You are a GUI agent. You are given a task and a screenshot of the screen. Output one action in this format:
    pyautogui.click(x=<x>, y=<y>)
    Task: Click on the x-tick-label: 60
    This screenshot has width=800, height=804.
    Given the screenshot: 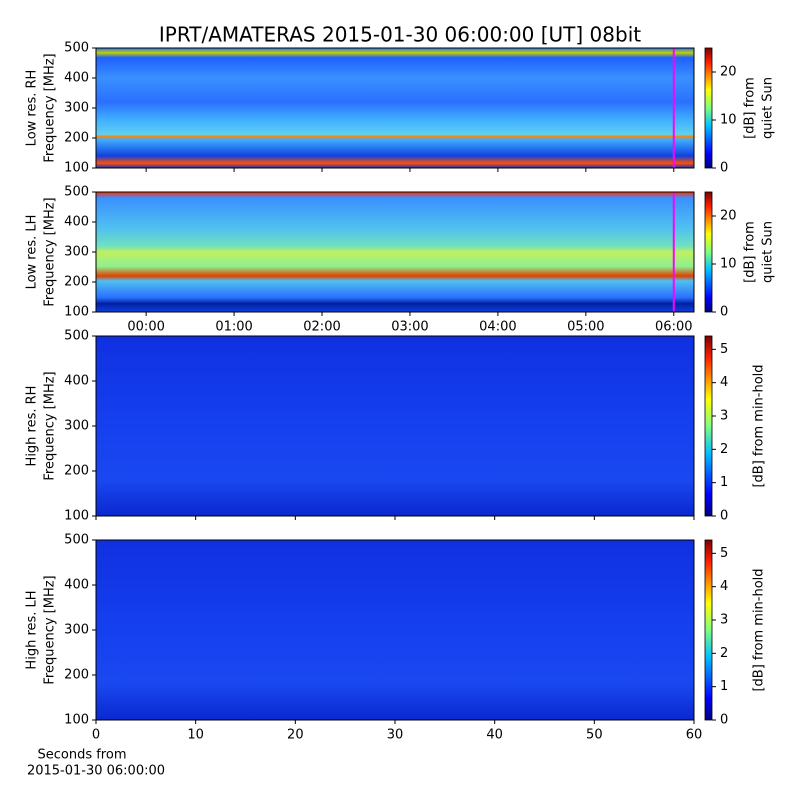 What is the action you would take?
    pyautogui.click(x=694, y=735)
    